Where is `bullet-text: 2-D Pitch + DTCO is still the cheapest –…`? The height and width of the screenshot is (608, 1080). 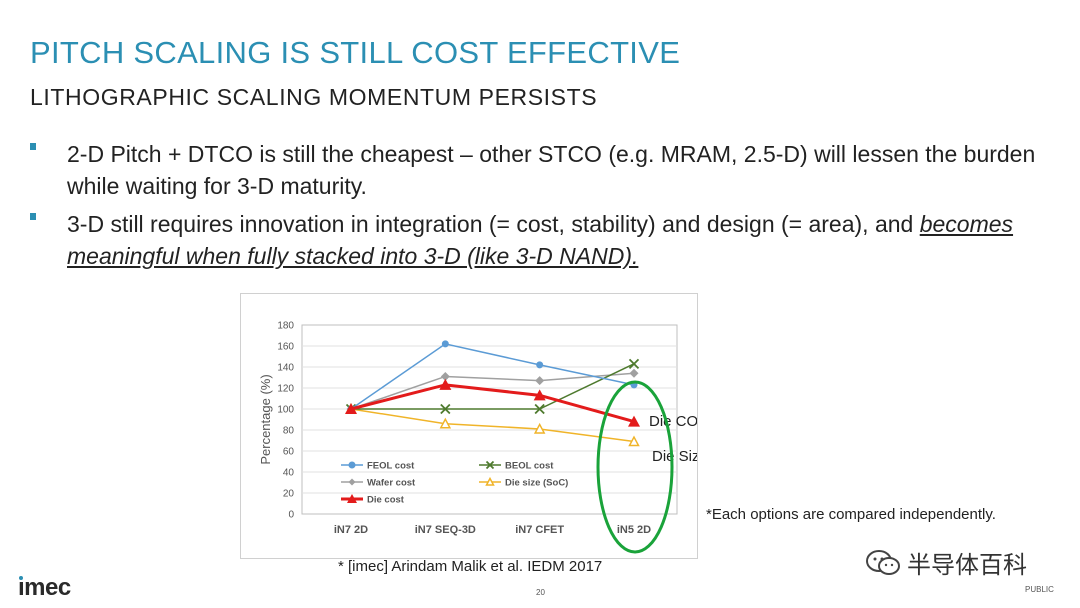
bullet-text: 2-D Pitch + DTCO is still the cheapest –… is located at coordinates (551, 170).